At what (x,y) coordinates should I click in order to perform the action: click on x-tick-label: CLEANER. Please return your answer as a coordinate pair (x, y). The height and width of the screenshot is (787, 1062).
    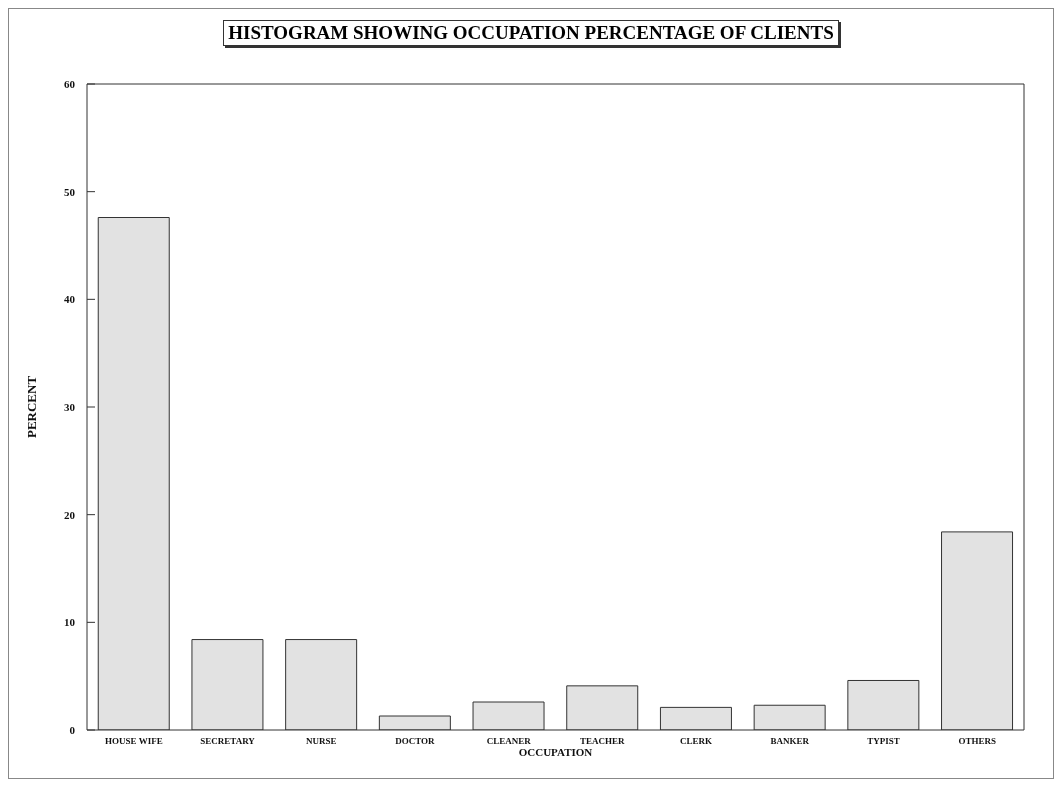
    Looking at the image, I should click on (509, 741).